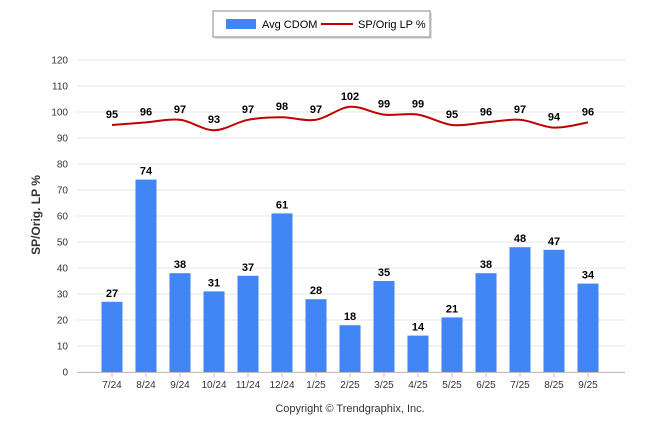 This screenshot has height=434, width=646. Describe the element at coordinates (554, 385) in the screenshot. I see `x-tick-label: 8/25` at that location.